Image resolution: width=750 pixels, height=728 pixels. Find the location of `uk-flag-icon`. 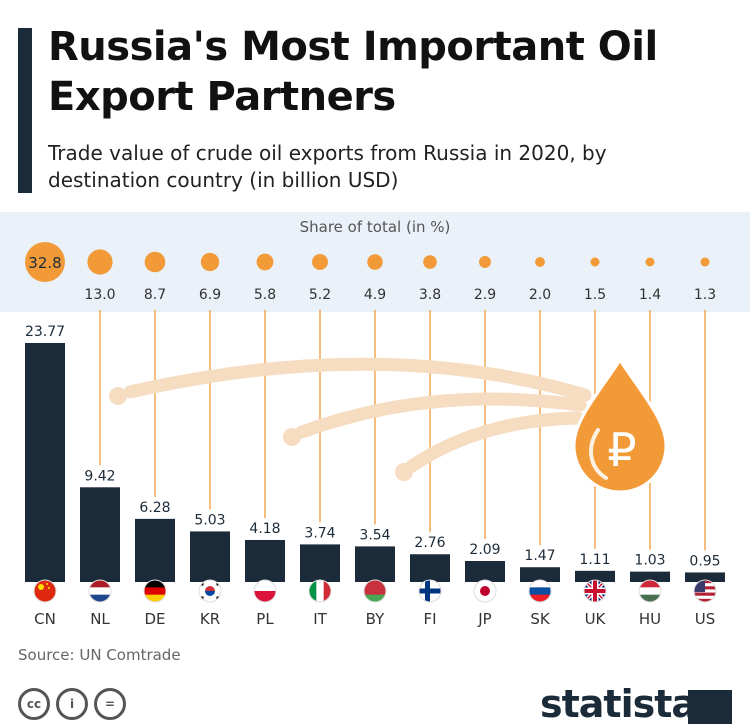

uk-flag-icon is located at coordinates (595, 591).